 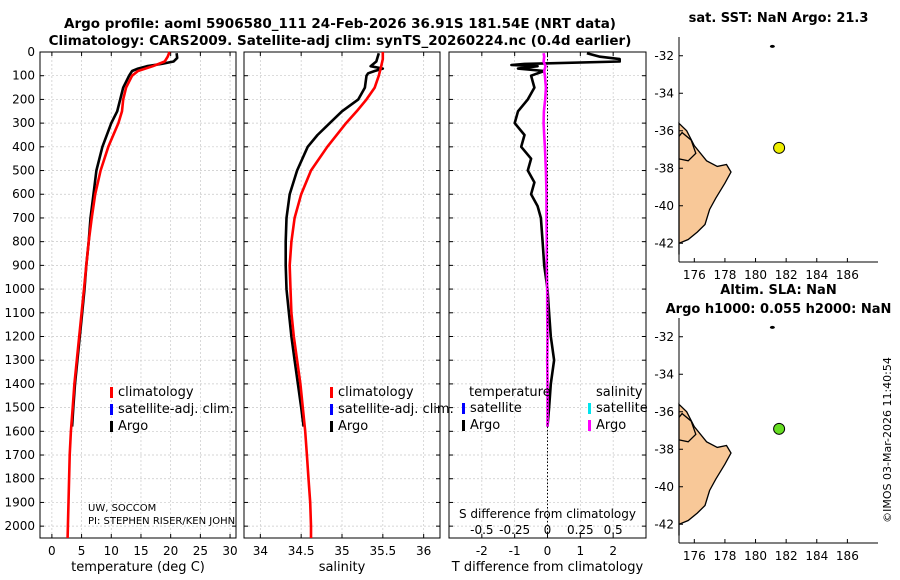 What do you see at coordinates (19, 479) in the screenshot?
I see `y-tick-label: 1800` at bounding box center [19, 479].